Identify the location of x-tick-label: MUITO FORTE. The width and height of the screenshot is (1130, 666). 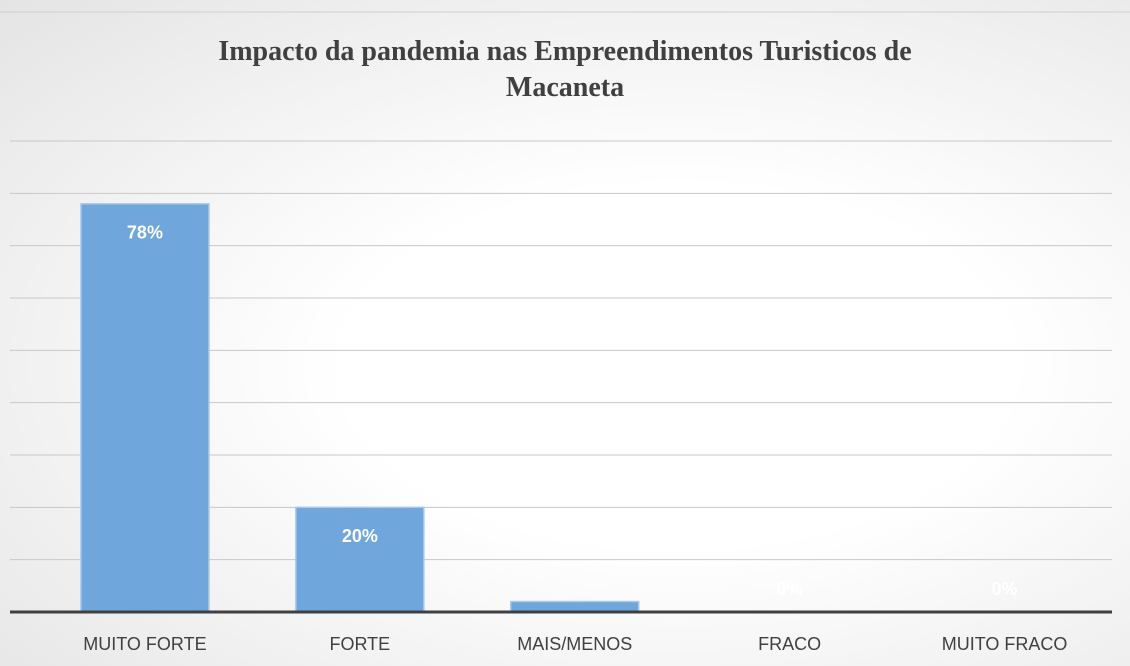
(144, 644).